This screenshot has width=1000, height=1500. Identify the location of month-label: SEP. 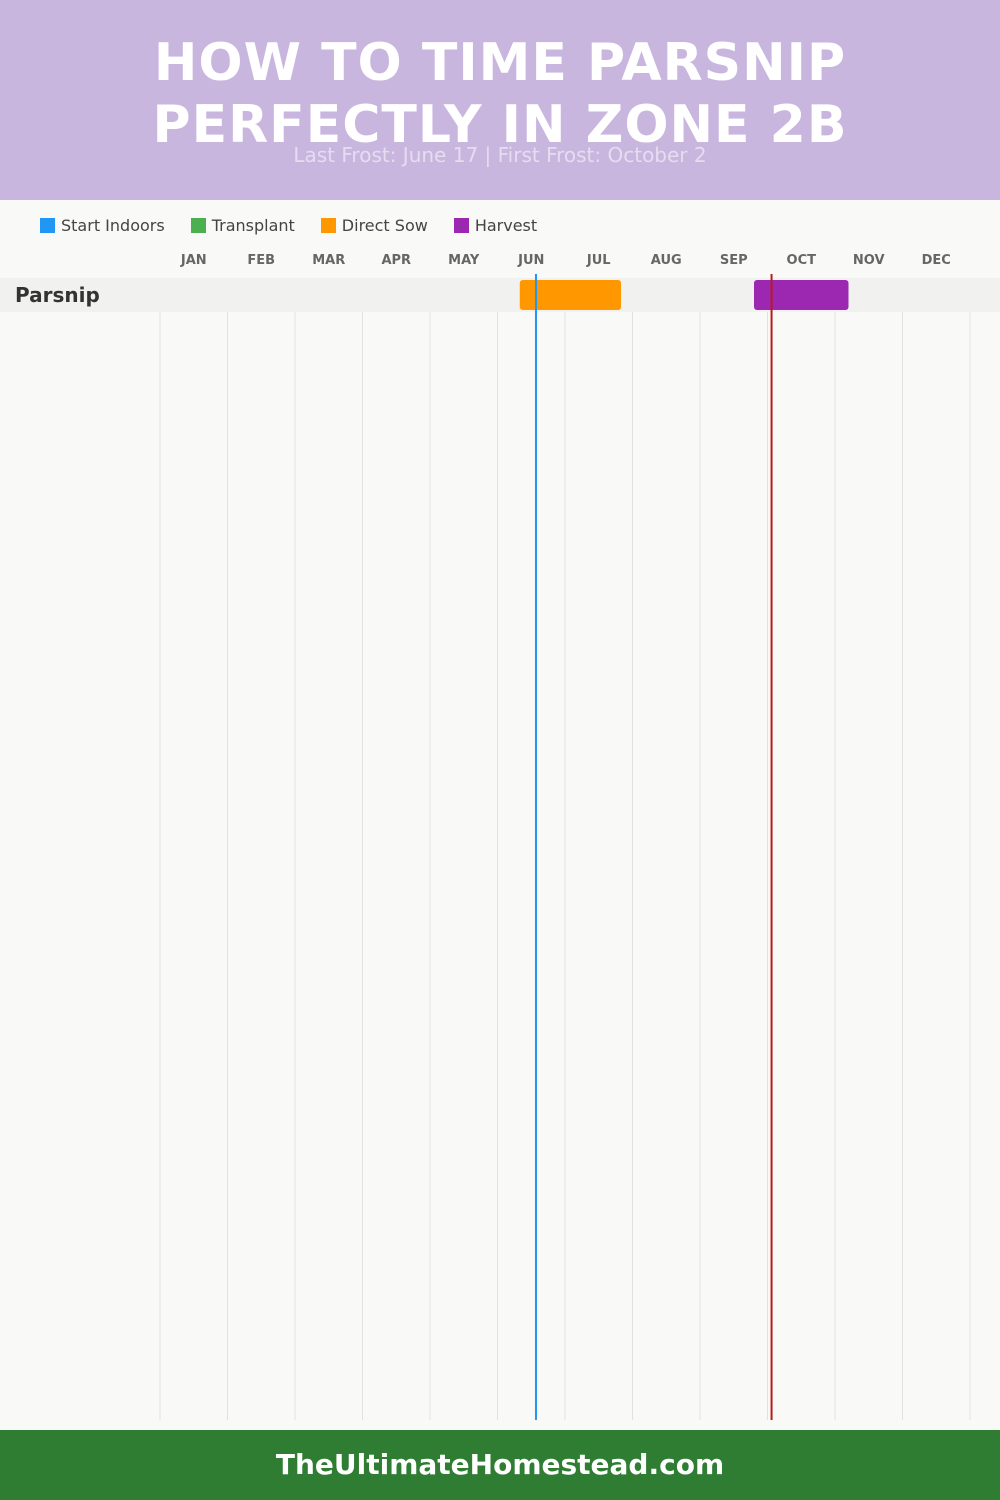
(734, 260).